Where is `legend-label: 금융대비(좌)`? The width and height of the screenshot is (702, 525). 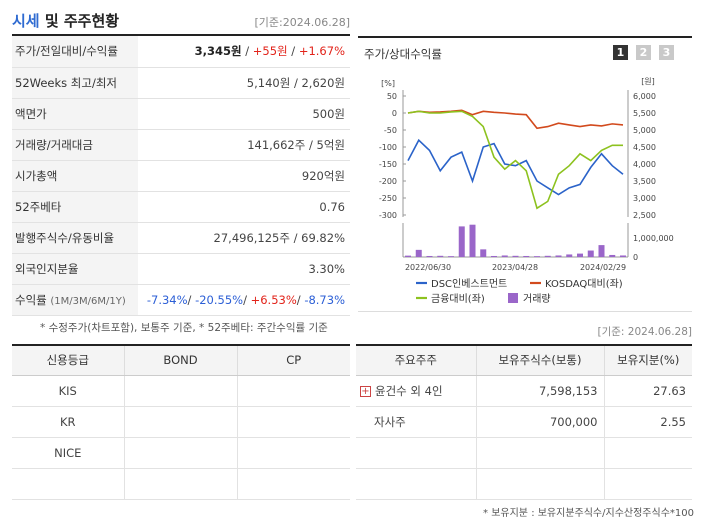
legend-label: 금융대비(좌) is located at coordinates (458, 299).